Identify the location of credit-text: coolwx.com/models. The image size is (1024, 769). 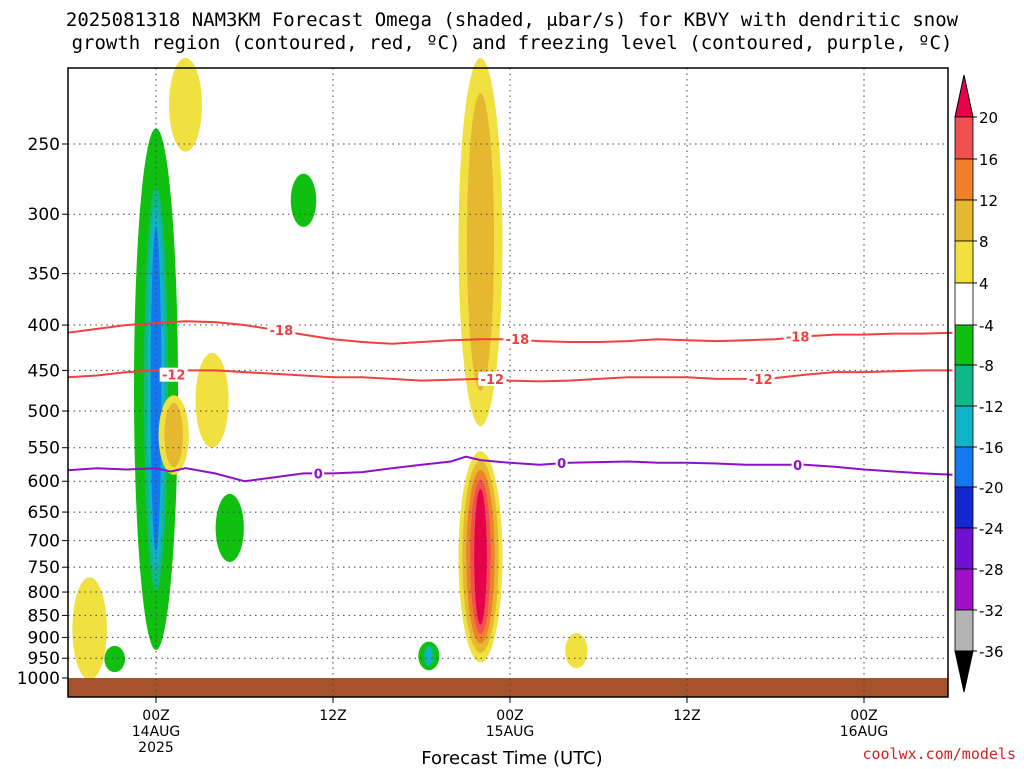
(939, 754).